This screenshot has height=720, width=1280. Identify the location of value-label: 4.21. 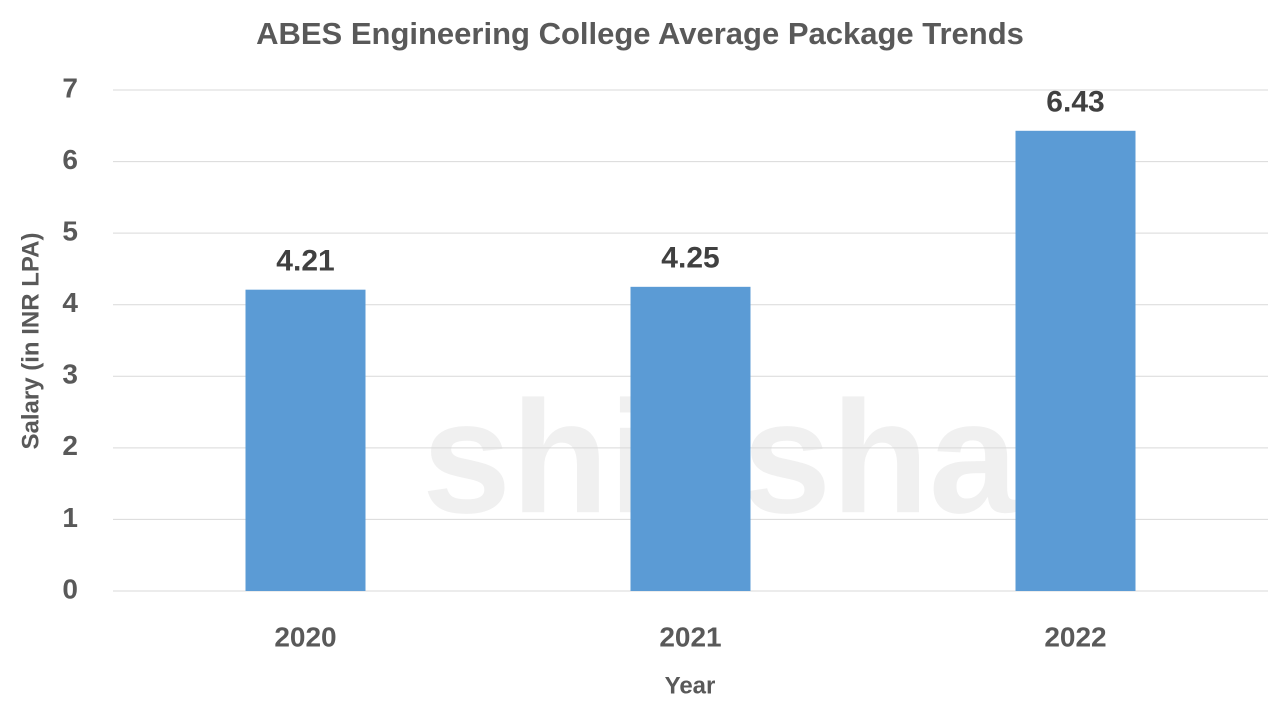
(305, 261).